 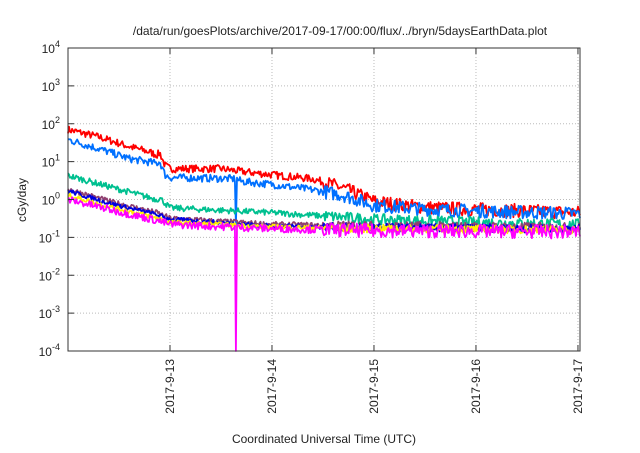 What do you see at coordinates (49, 350) in the screenshot?
I see `y-tick-label: 10⁻⁴` at bounding box center [49, 350].